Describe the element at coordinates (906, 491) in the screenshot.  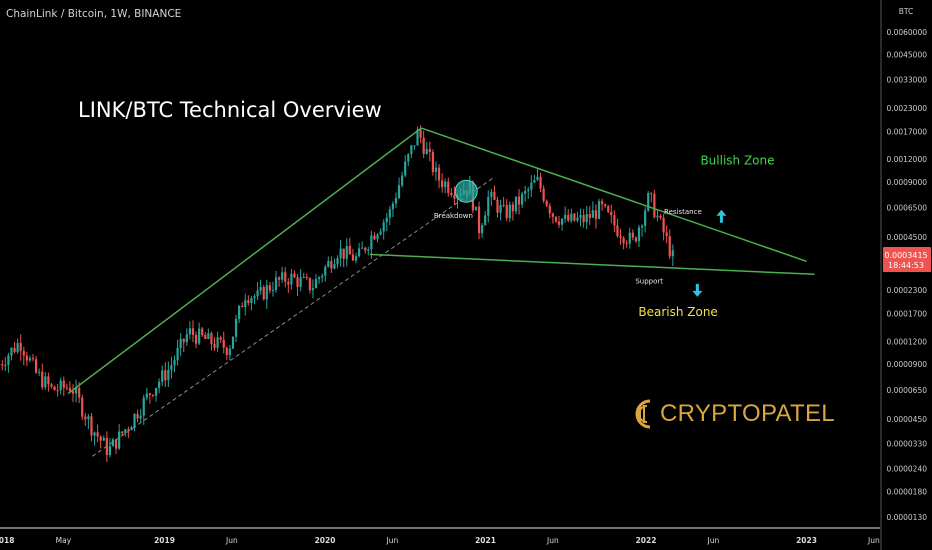
I see `y-tick-label: 0.0000180` at that location.